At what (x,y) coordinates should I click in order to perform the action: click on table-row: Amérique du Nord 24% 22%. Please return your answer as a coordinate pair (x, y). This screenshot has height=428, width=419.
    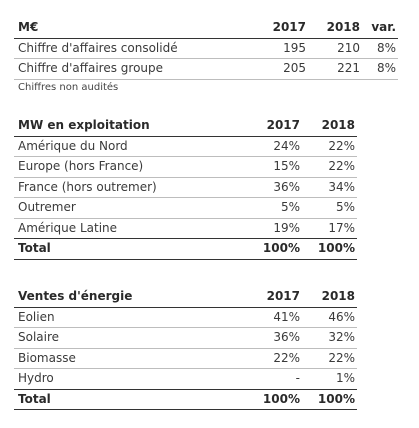
    Looking at the image, I should click on (185, 147).